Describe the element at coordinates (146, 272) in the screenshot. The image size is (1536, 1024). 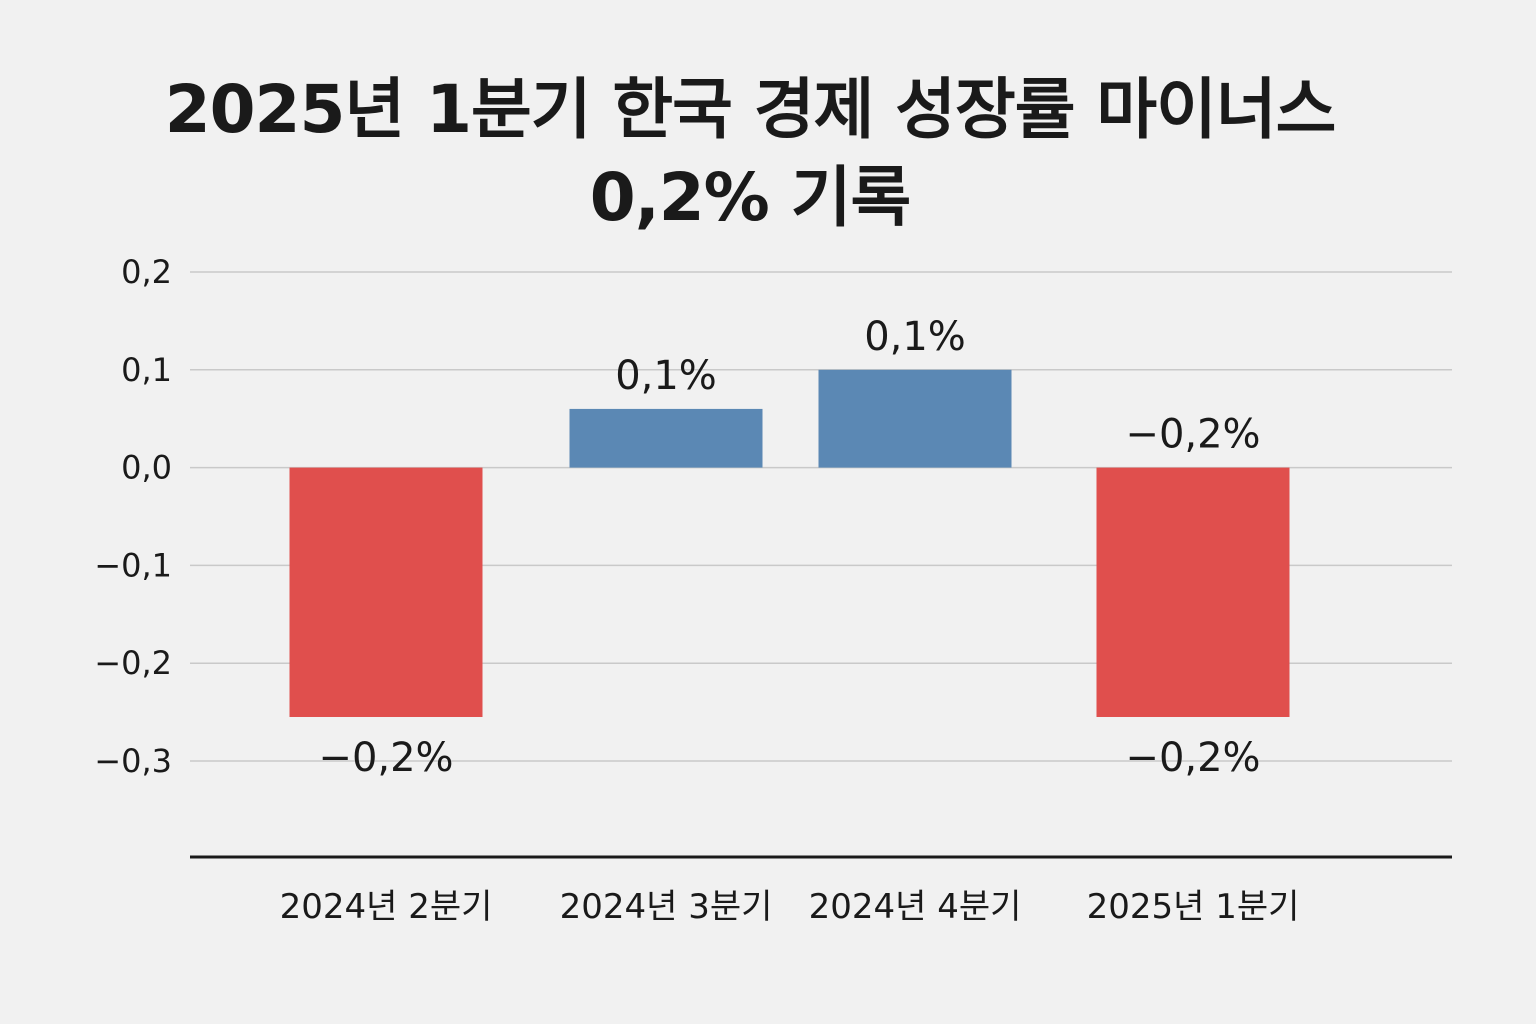
I see `y-tick-label: 0,2` at that location.